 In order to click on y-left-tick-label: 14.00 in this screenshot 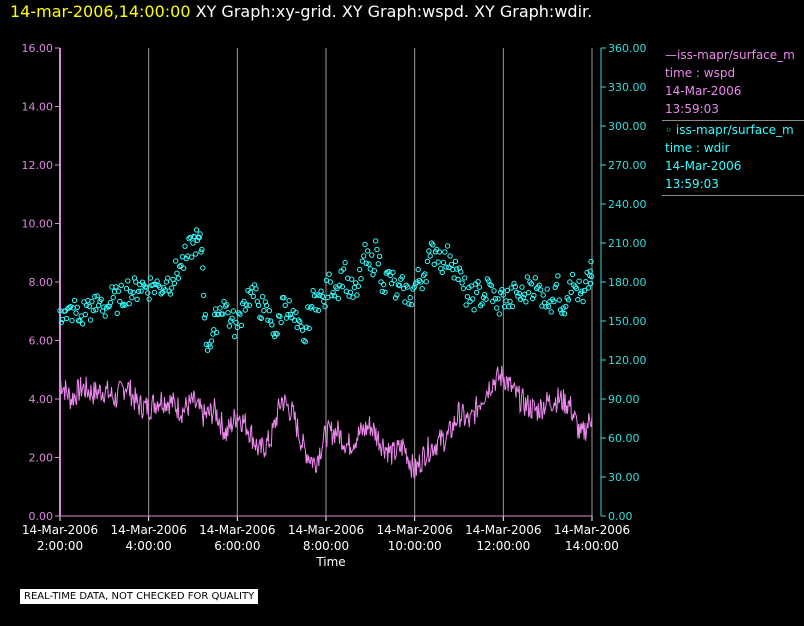, I will do `click(38, 107)`.